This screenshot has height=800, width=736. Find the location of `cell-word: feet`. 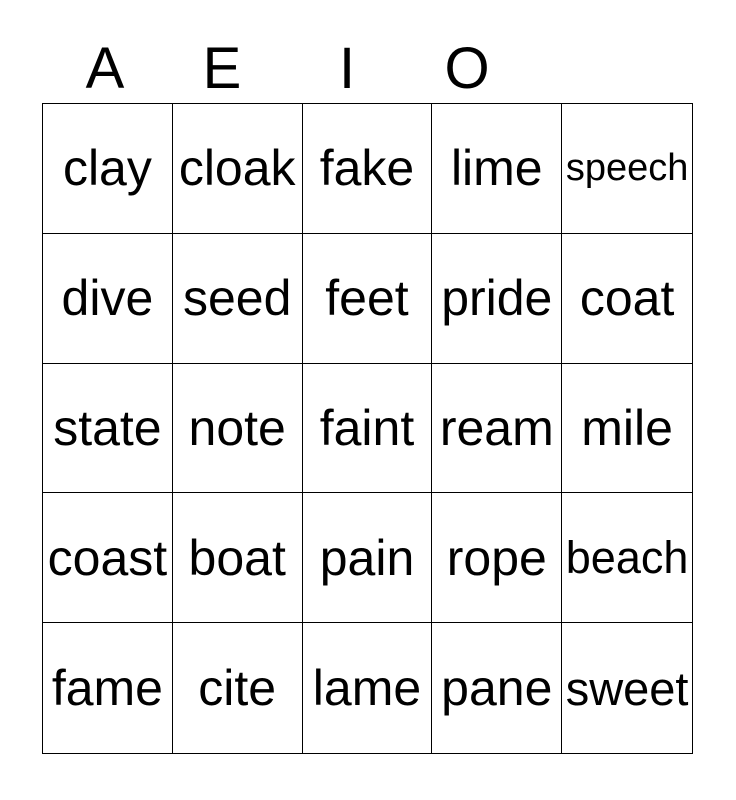

cell-word: feet is located at coordinates (367, 298).